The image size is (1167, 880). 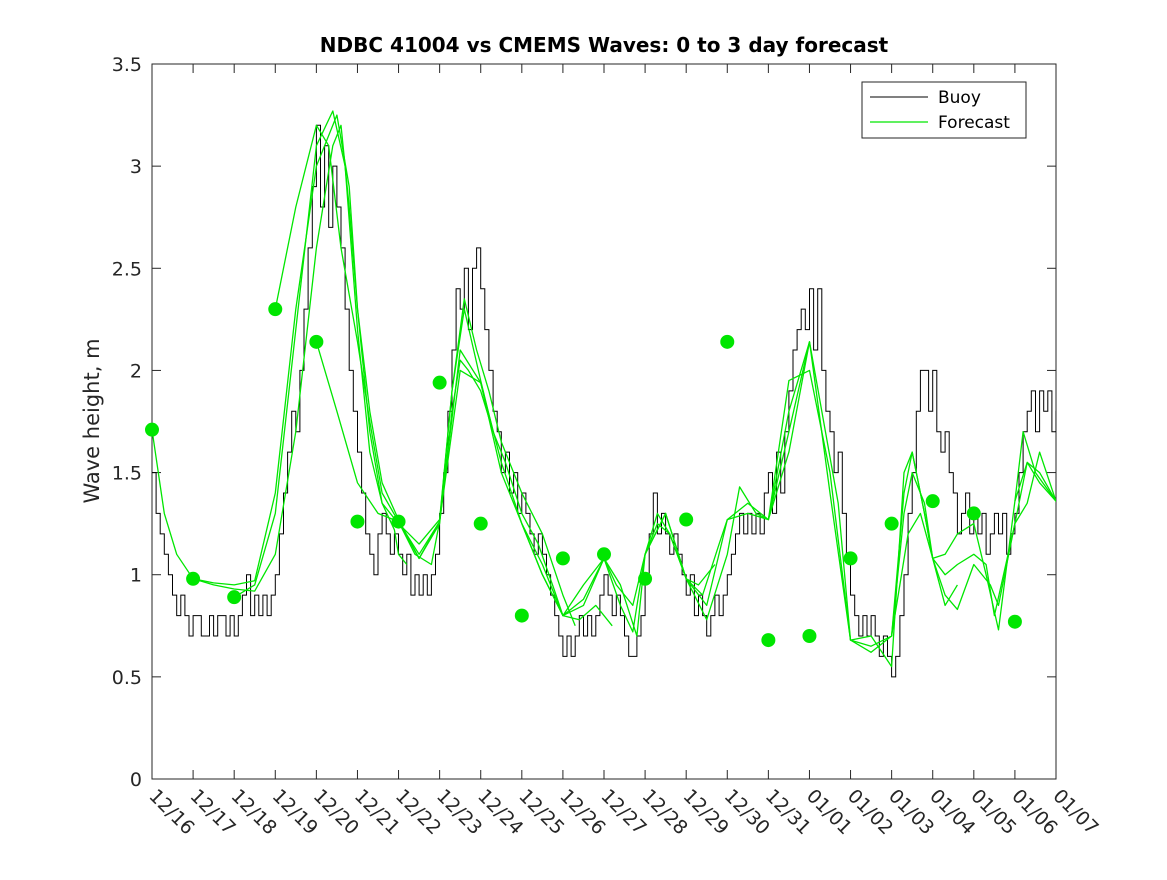 I want to click on x-tick-label: 01/06, so click(x=1034, y=812).